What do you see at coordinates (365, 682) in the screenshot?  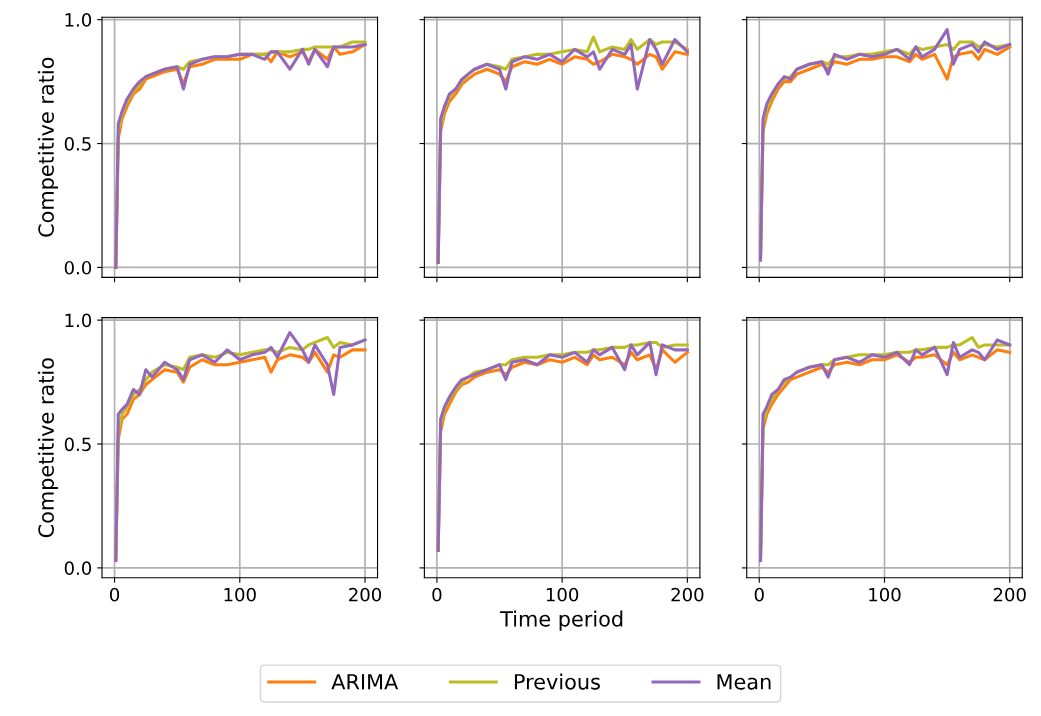 I see `legend-label: ARIMA` at bounding box center [365, 682].